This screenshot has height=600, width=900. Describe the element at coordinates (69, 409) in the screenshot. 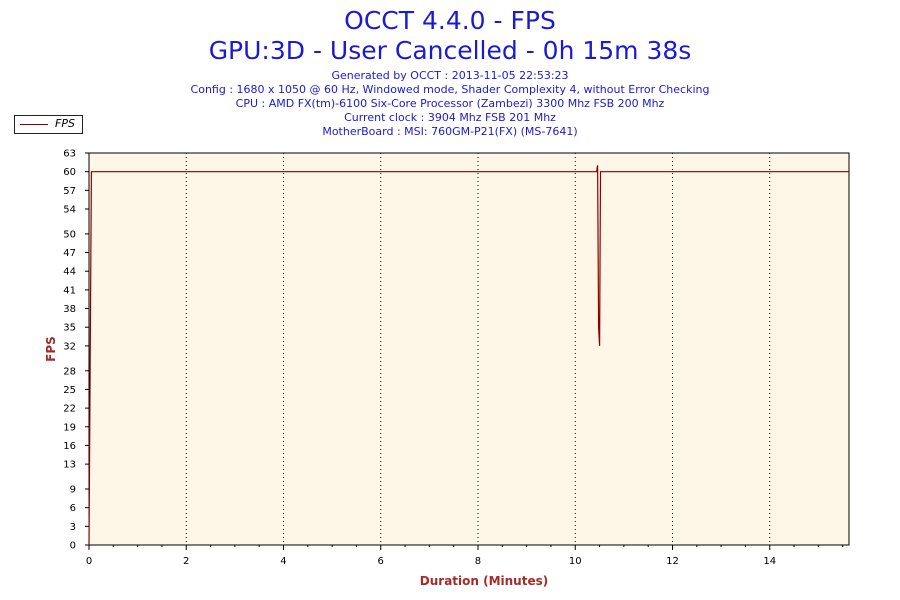

I see `y-tick-label: 22` at that location.